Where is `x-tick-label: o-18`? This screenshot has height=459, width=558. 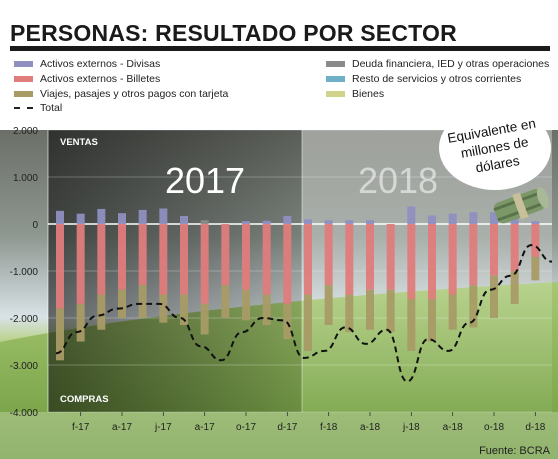 x-tick-label: o-18 is located at coordinates (494, 427).